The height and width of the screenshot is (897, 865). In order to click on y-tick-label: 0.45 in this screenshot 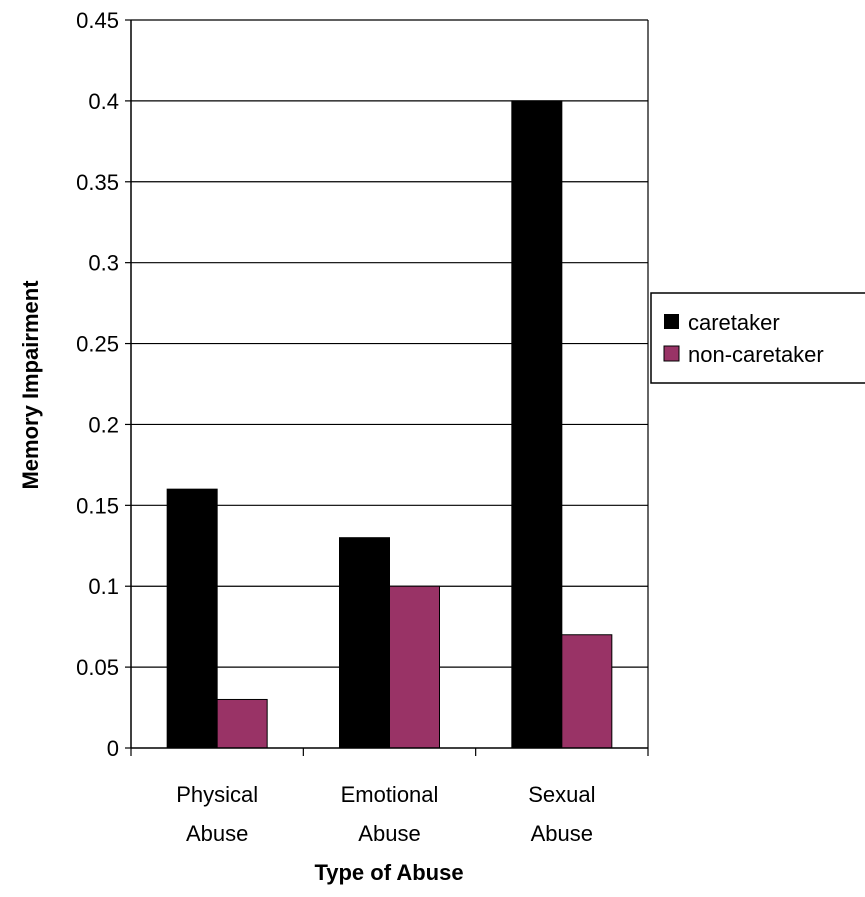, I will do `click(97, 20)`.